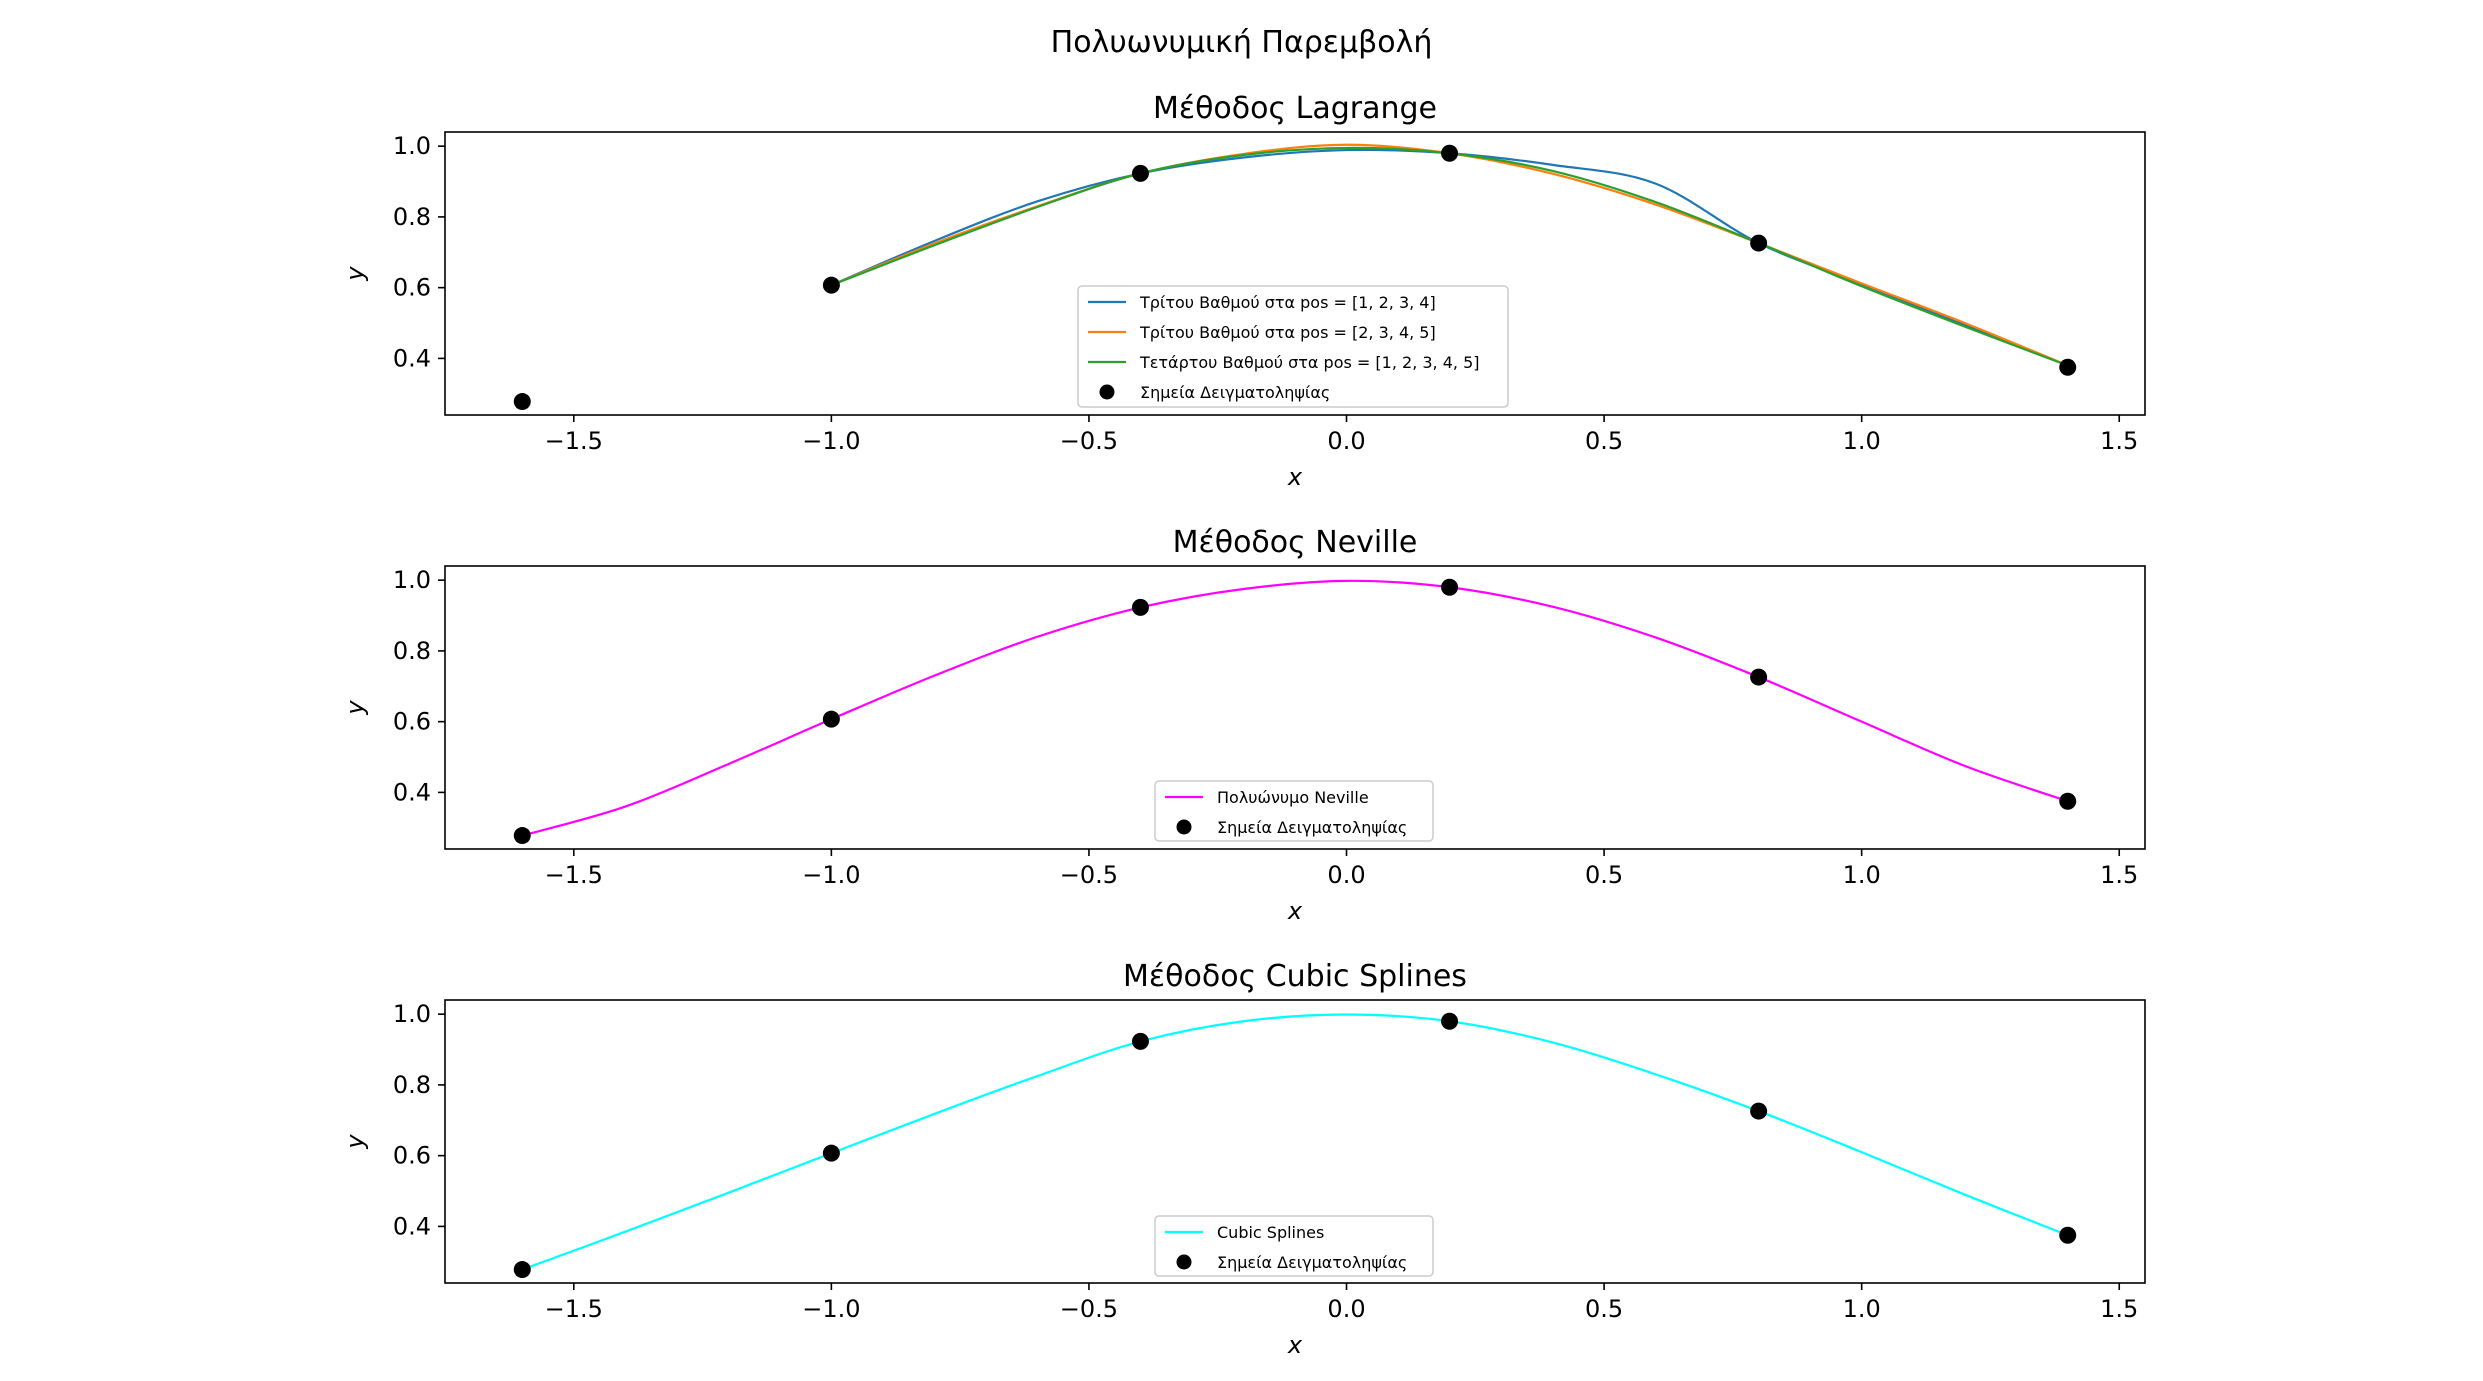  What do you see at coordinates (1295, 976) in the screenshot?
I see `chart-title: Μέθοδος Cubic Splines` at bounding box center [1295, 976].